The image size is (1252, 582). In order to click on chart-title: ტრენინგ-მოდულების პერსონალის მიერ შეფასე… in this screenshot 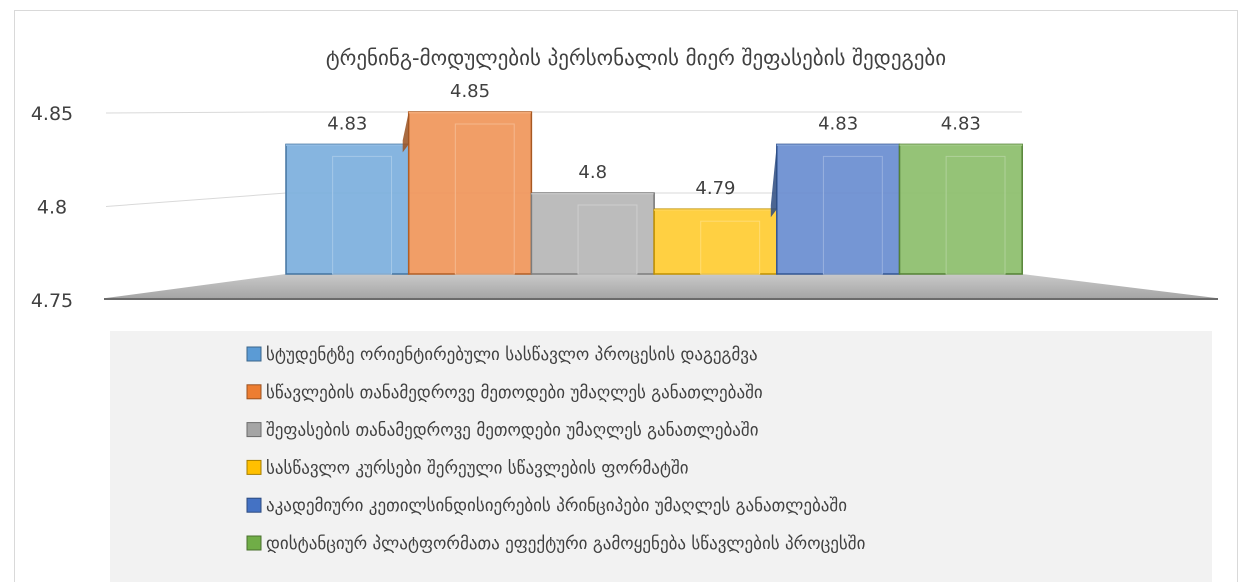, I will do `click(636, 58)`.